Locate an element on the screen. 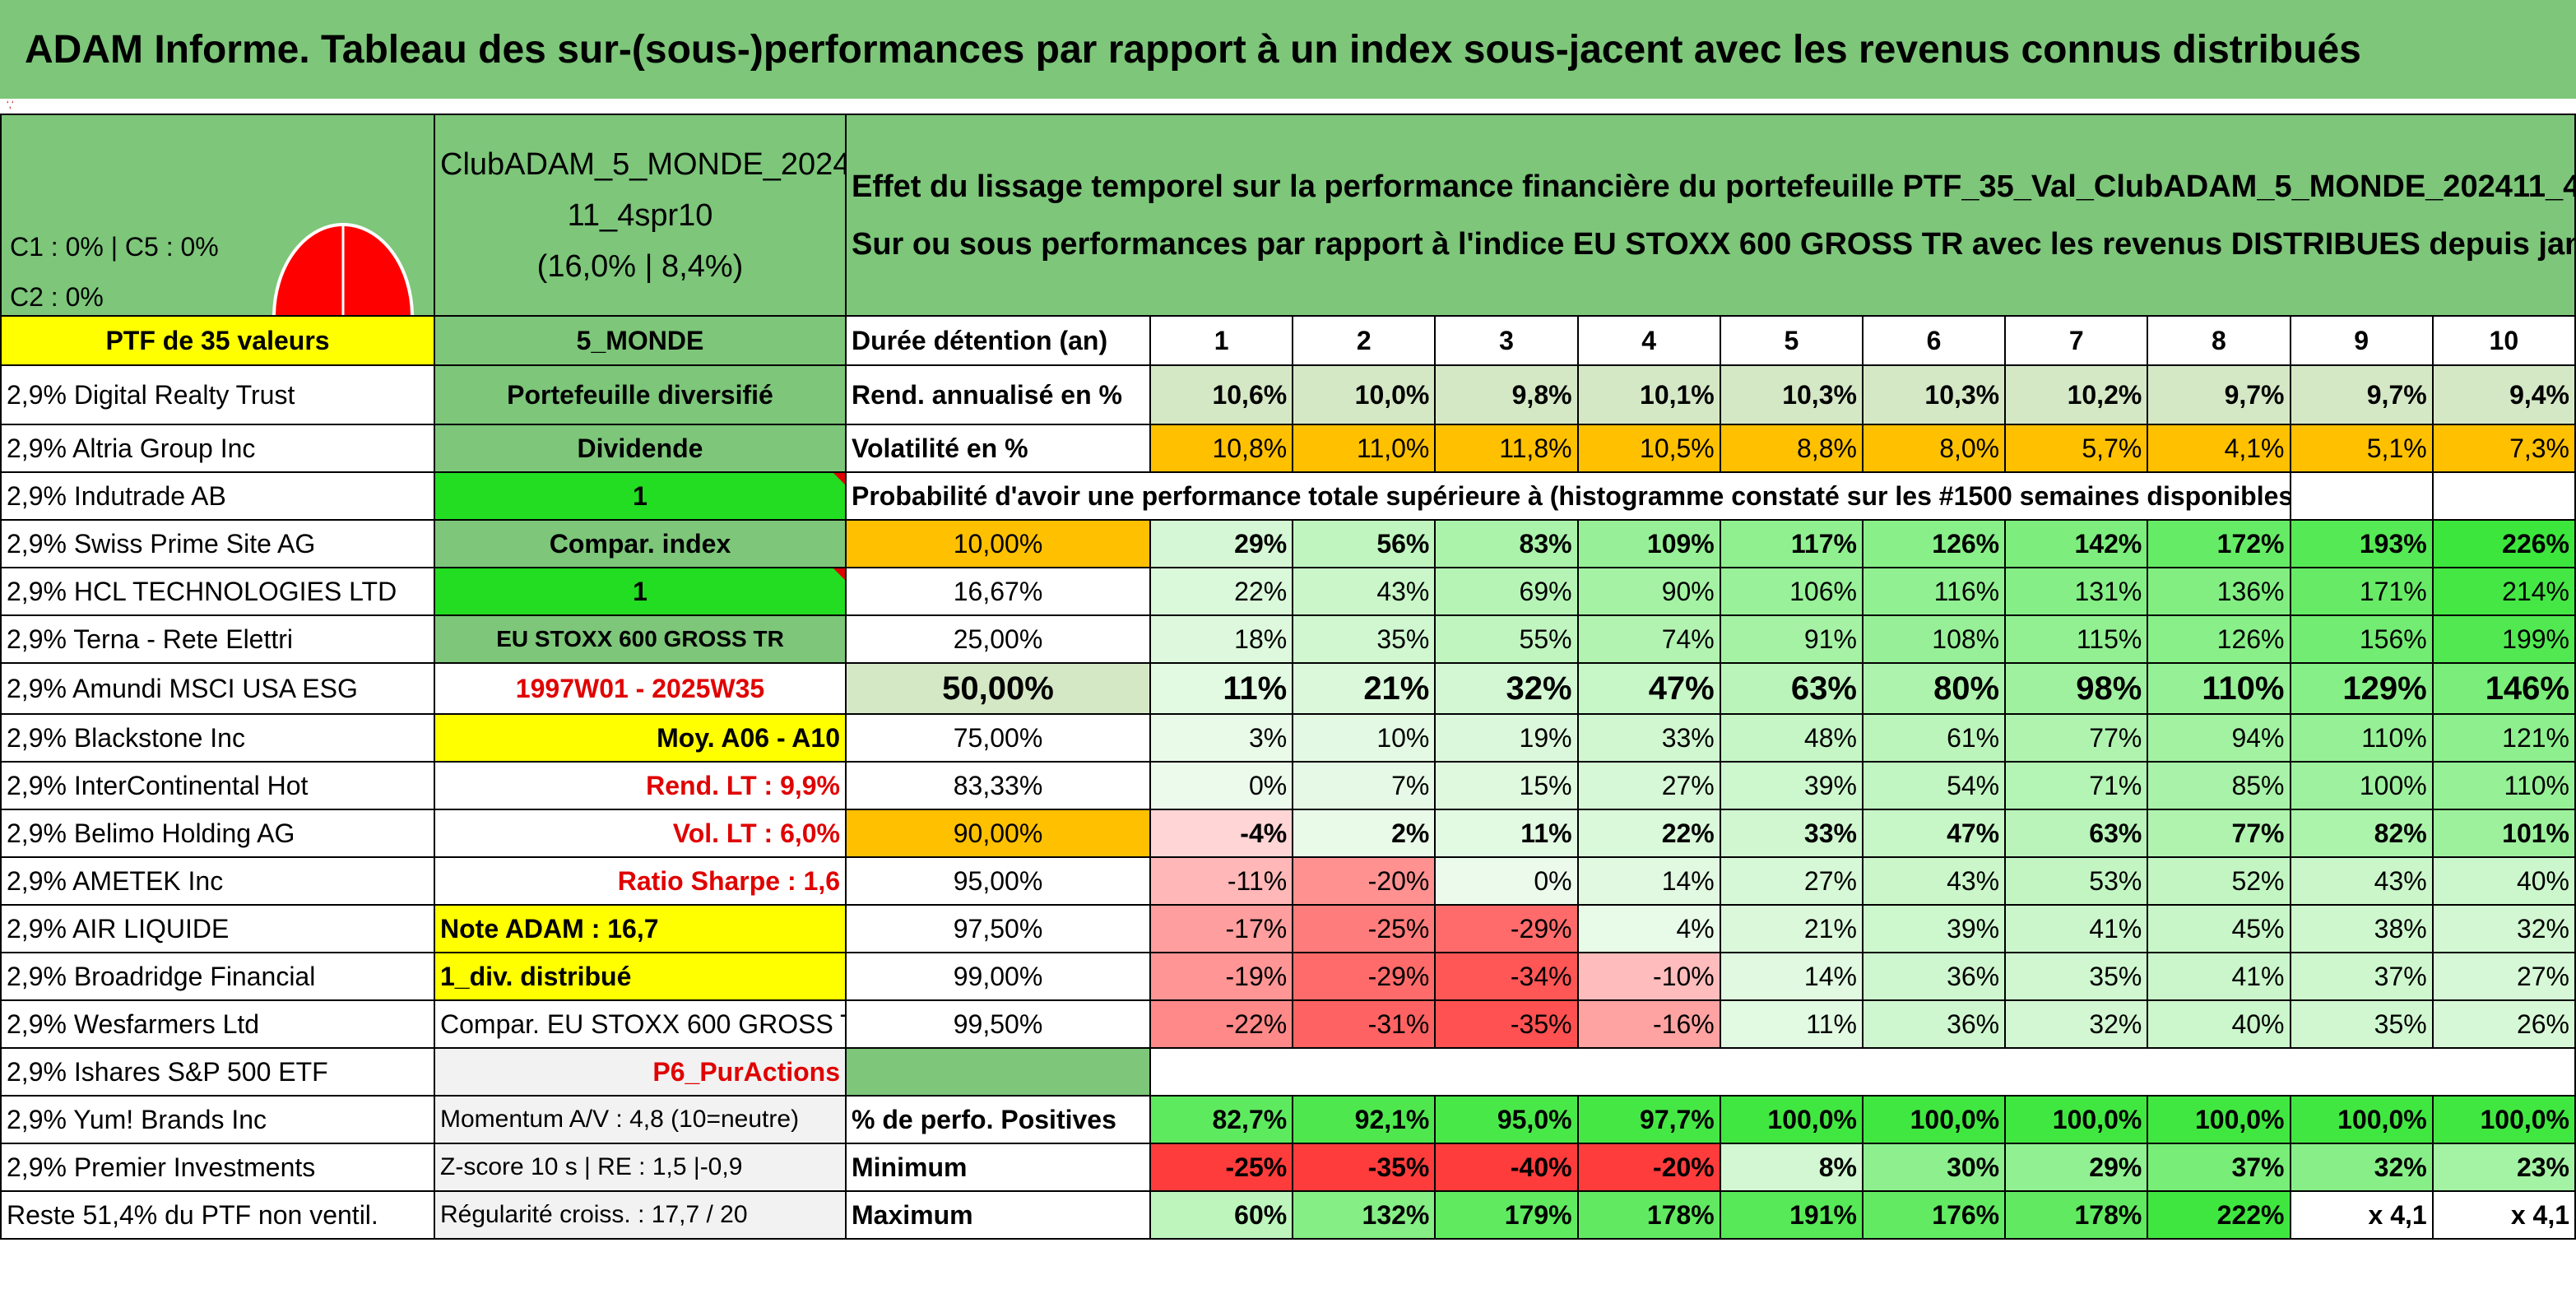 The width and height of the screenshot is (2576, 1289). holding-name: 2,9% Broadridge Financial is located at coordinates (217, 976).